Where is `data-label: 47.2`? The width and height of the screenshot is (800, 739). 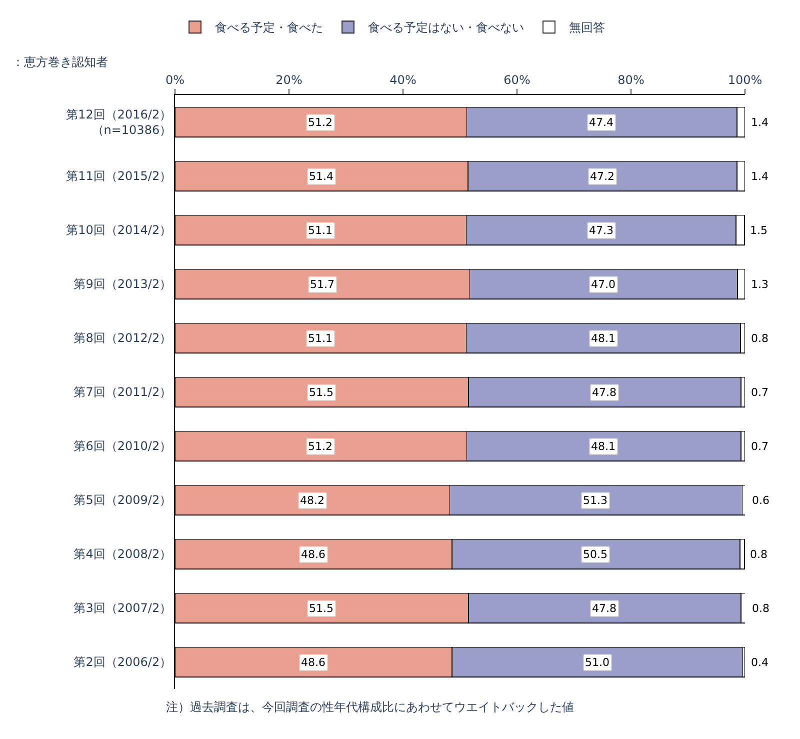
data-label: 47.2 is located at coordinates (602, 176).